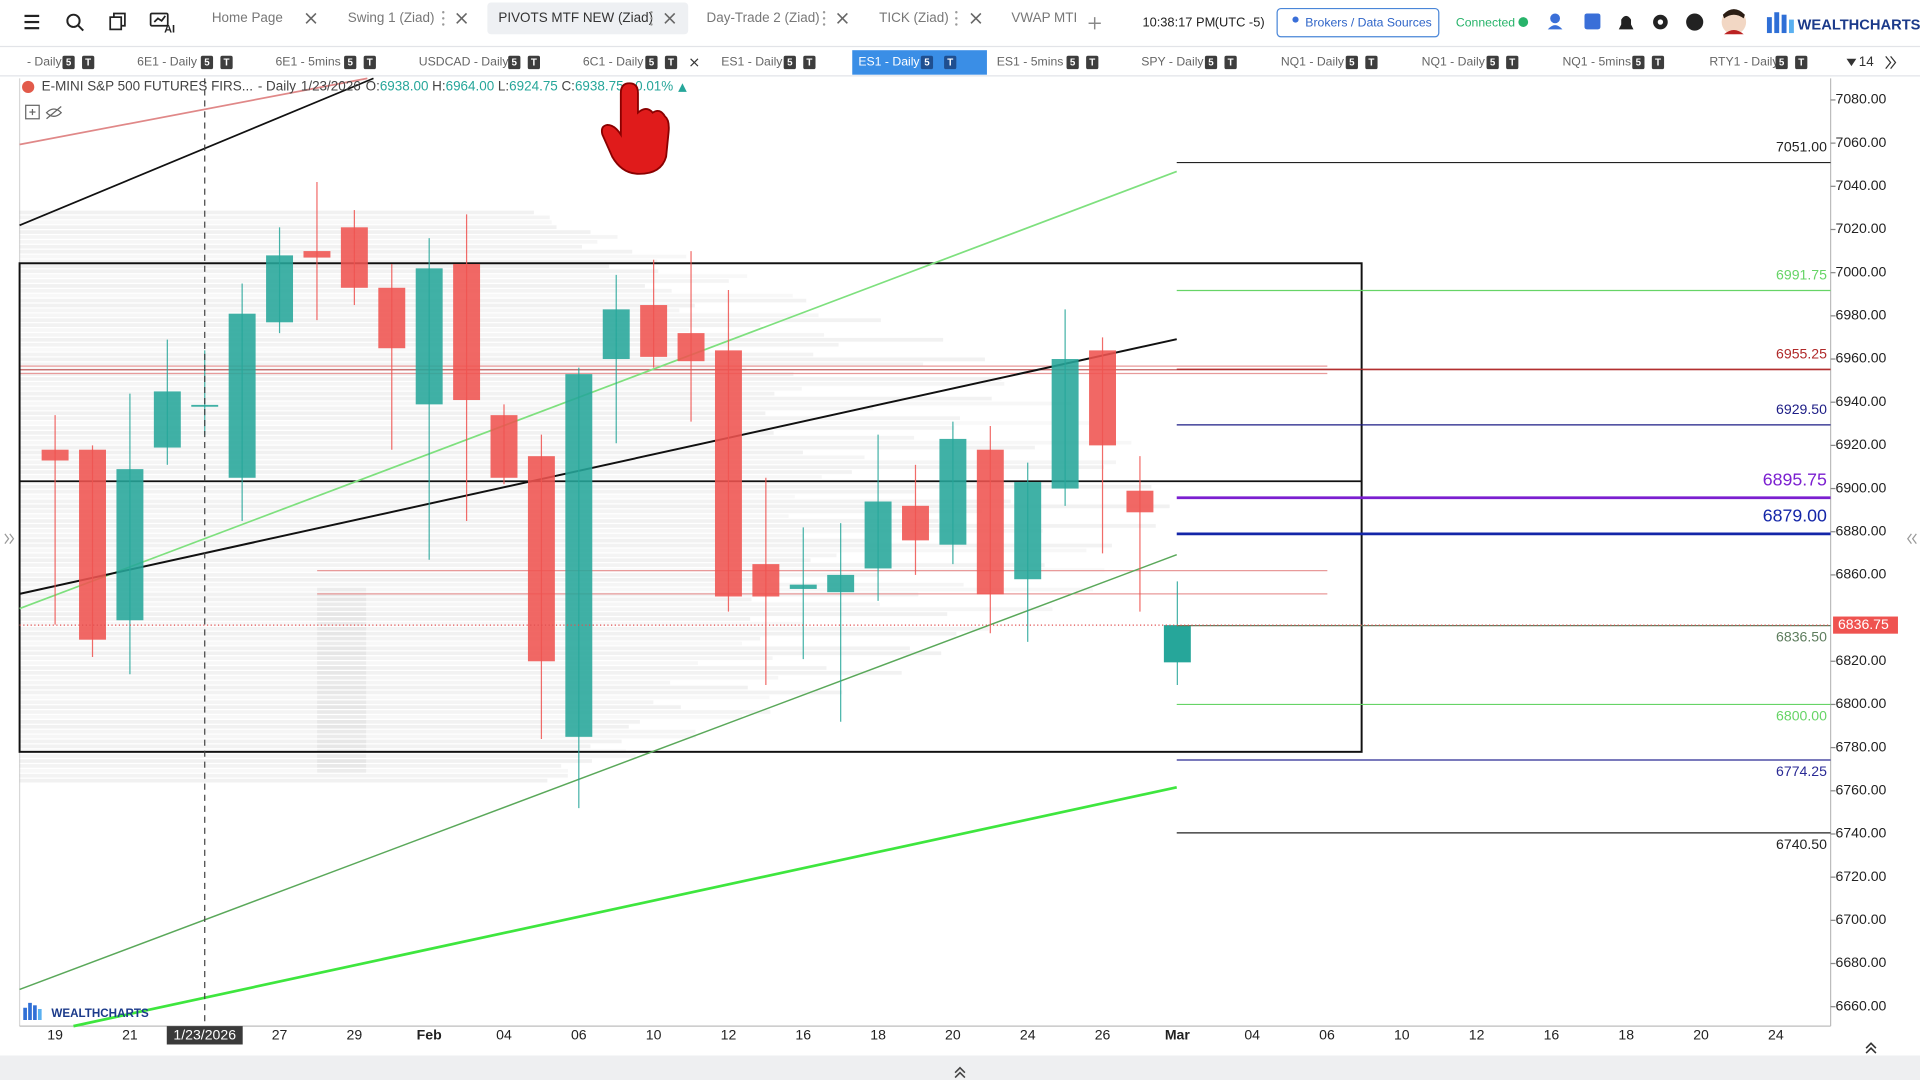 The image size is (1920, 1080). What do you see at coordinates (470, 86) in the screenshot?
I see `ohlc-value: 6964.00` at bounding box center [470, 86].